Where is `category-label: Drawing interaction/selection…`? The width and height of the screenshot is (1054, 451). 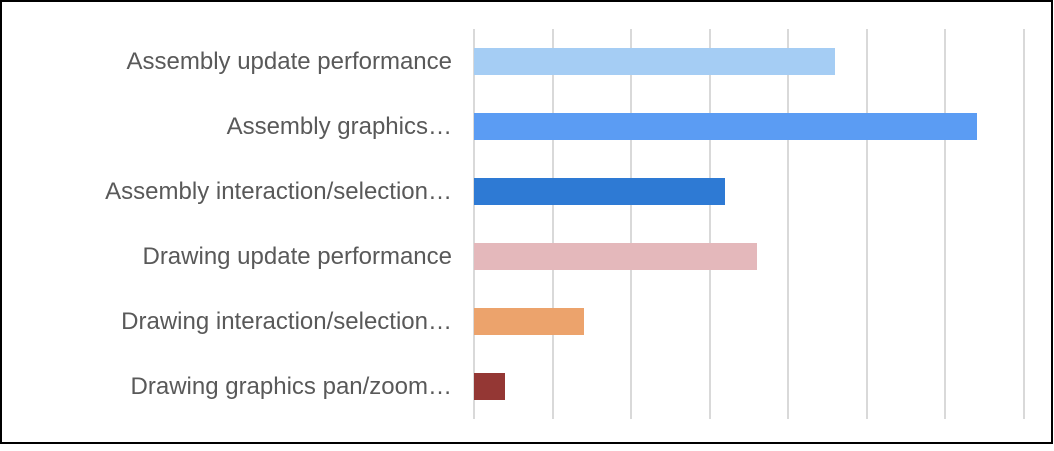
category-label: Drawing interaction/selection… is located at coordinates (286, 321).